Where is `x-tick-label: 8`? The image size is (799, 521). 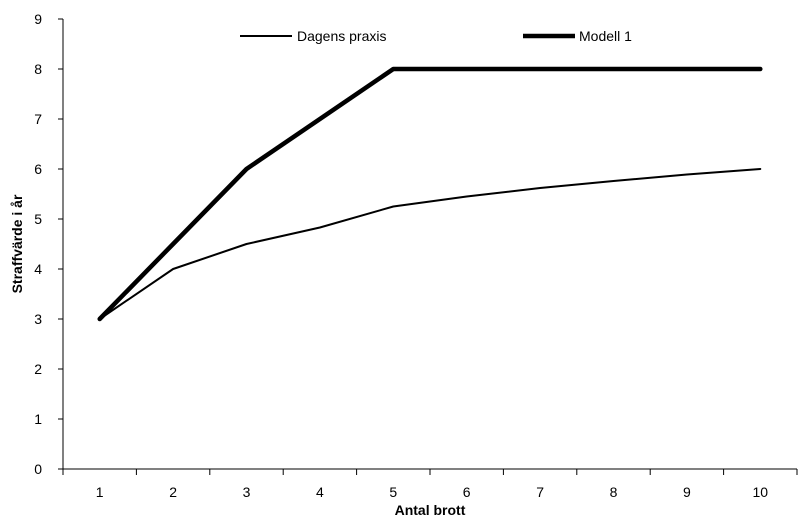
x-tick-label: 8 is located at coordinates (614, 492).